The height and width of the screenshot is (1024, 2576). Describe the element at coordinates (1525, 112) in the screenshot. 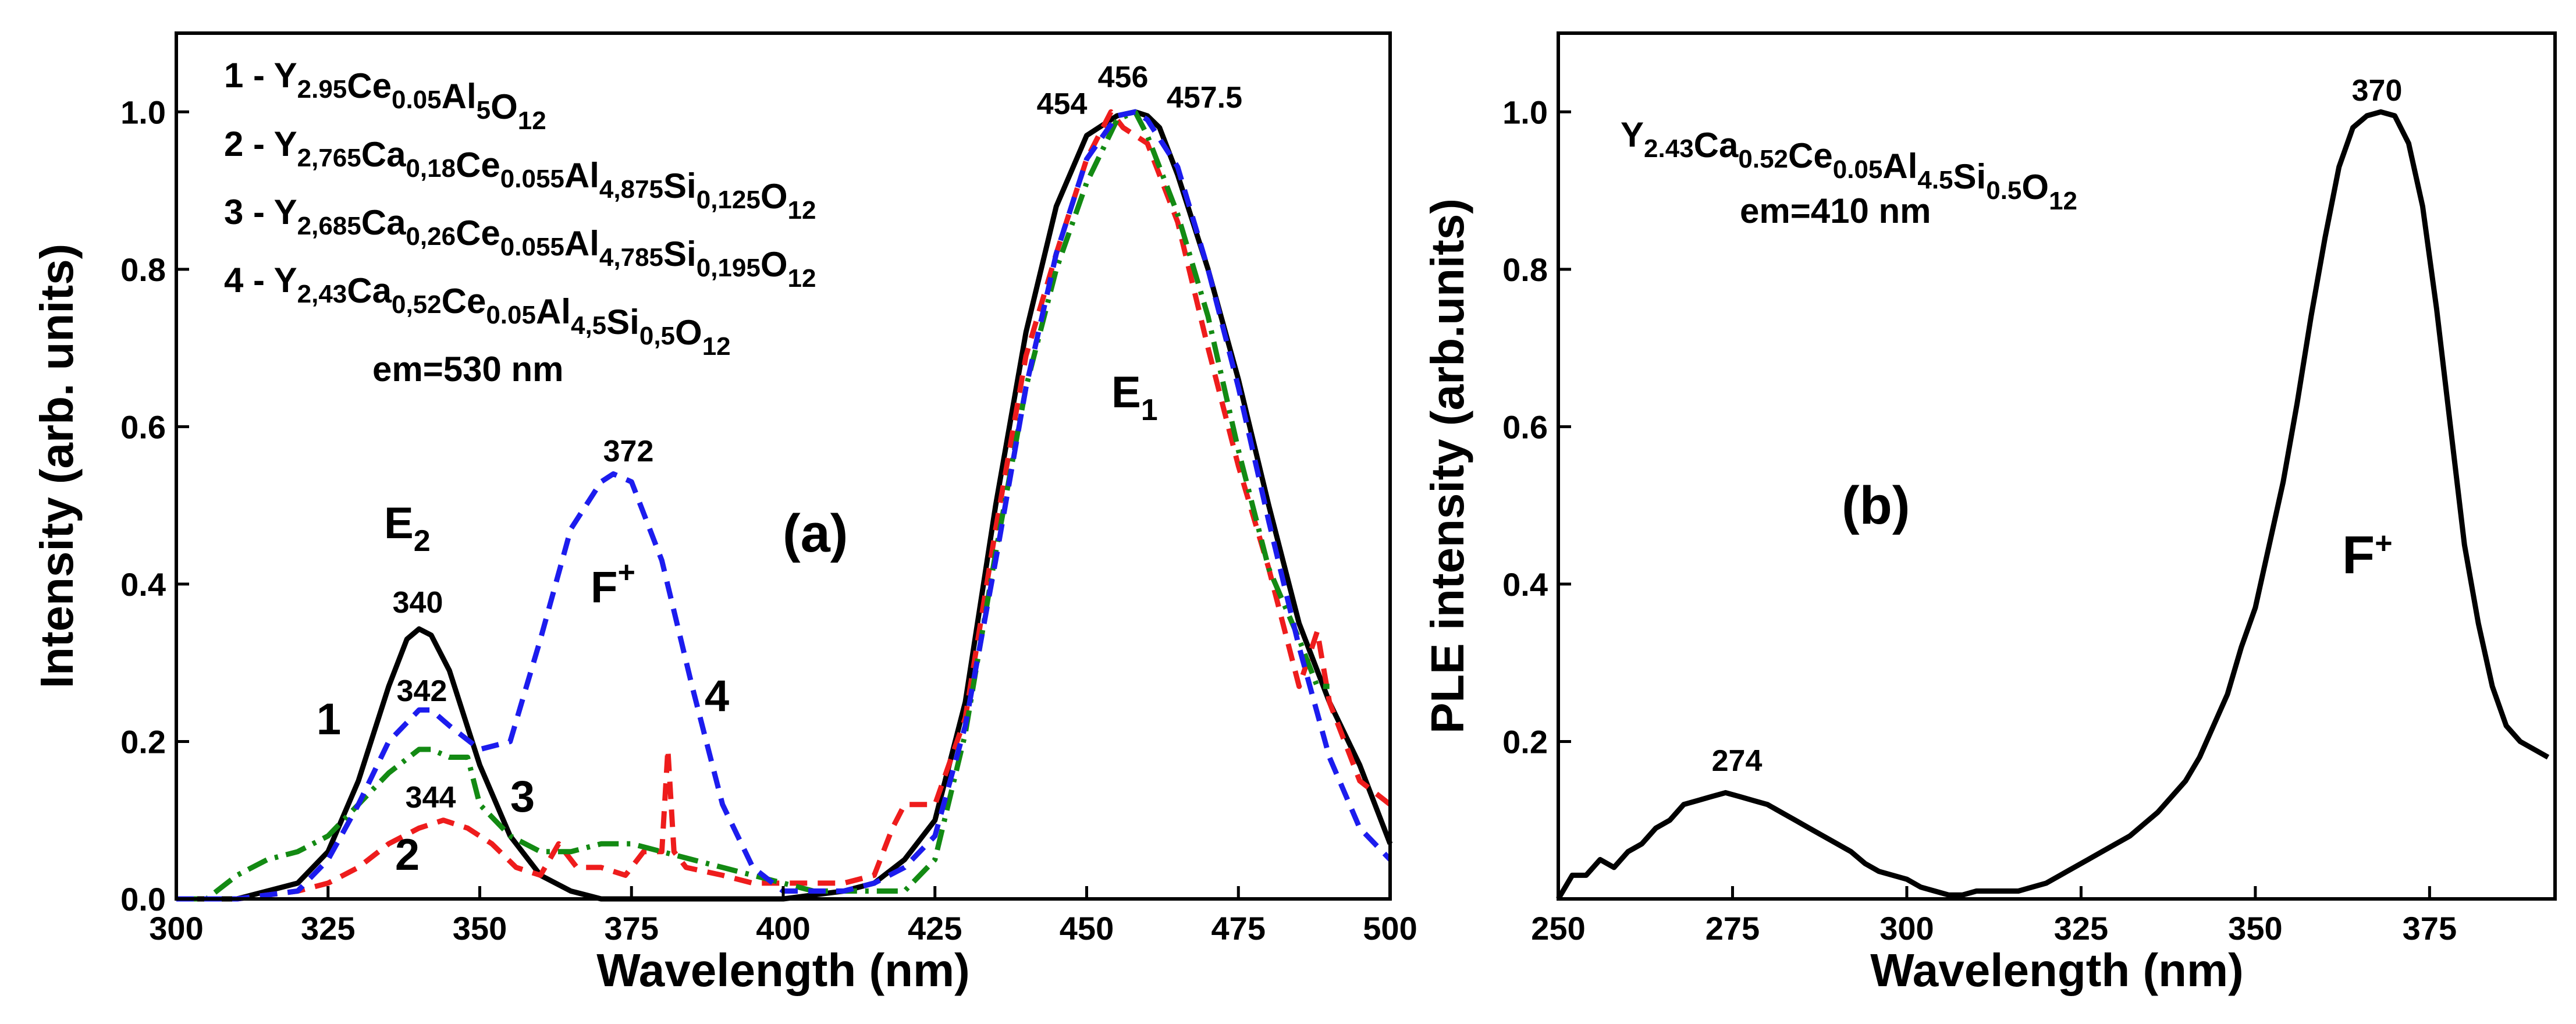

I see `panel-b-y-tick-label: 1.0` at that location.